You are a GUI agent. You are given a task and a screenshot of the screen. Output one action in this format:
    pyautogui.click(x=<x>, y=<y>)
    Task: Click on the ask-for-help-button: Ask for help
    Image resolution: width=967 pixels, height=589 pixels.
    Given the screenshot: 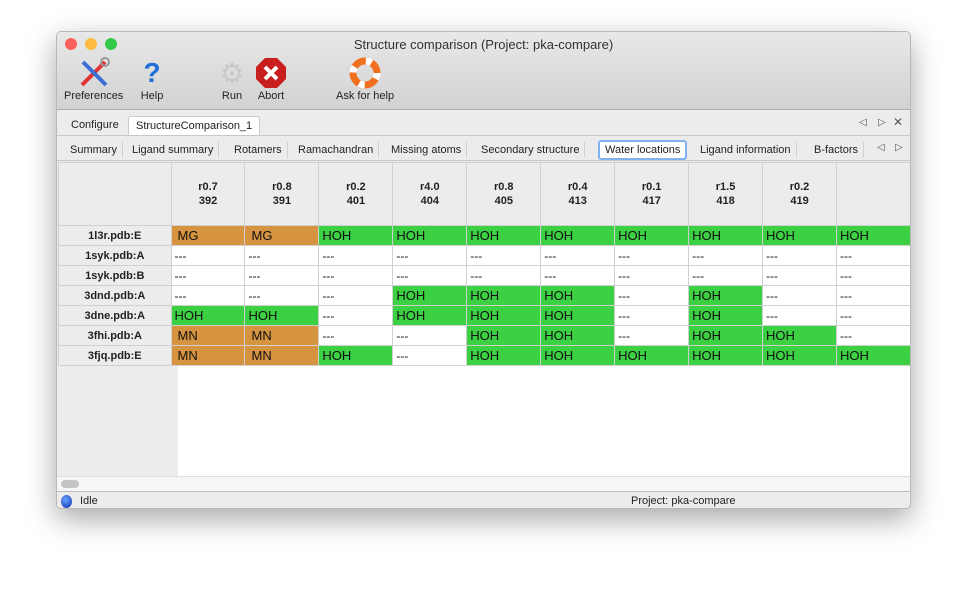 What is the action you would take?
    pyautogui.click(x=365, y=79)
    